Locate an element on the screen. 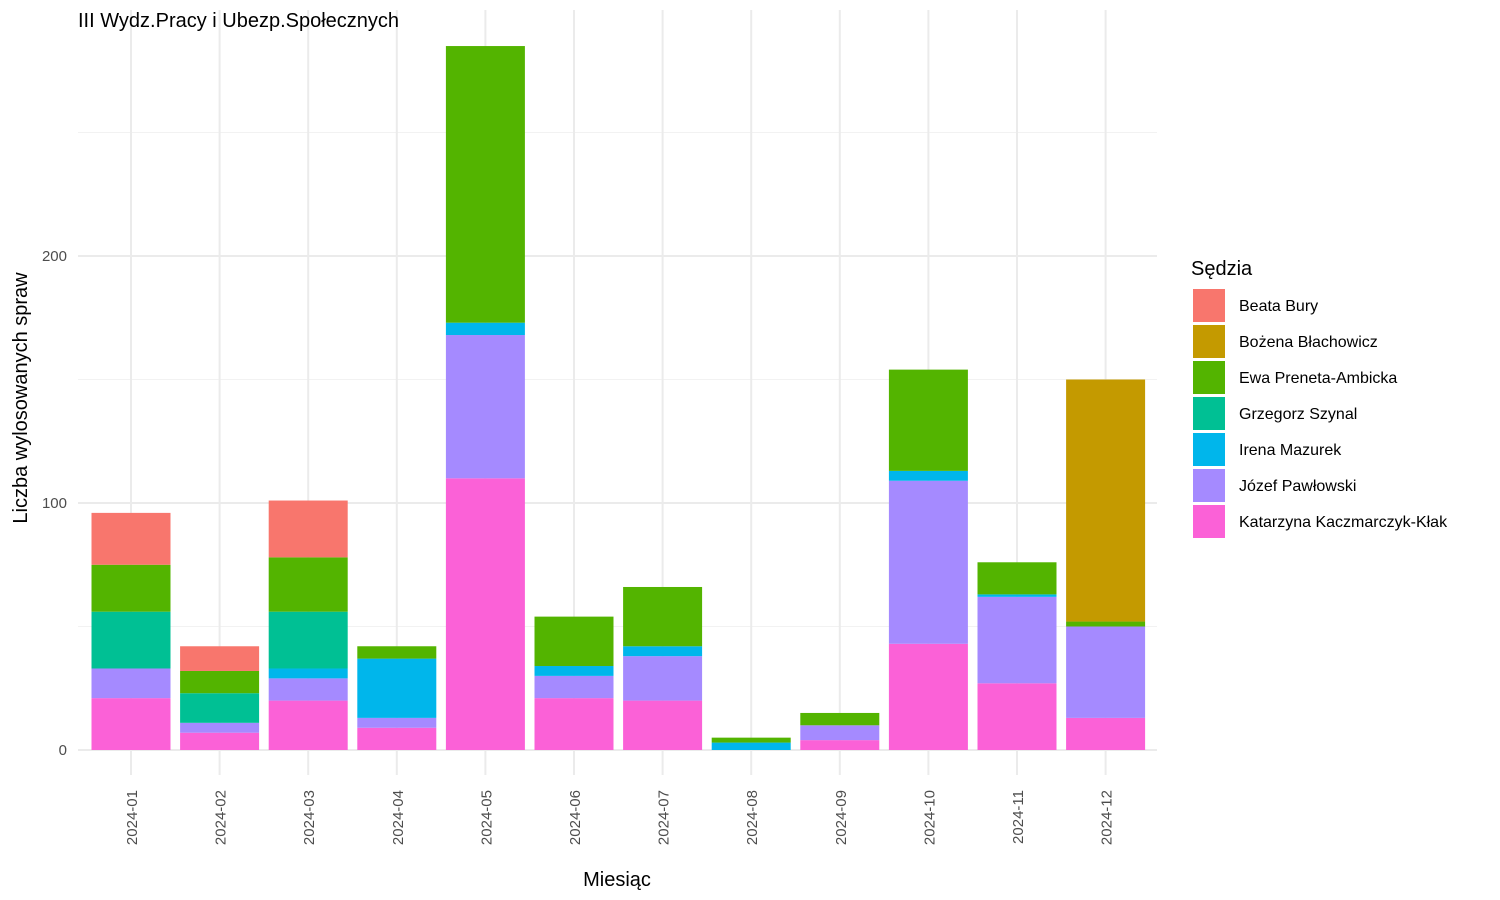 This screenshot has height=900, width=1500. legend-label: Ewa Preneta-Ambicka is located at coordinates (1318, 378).